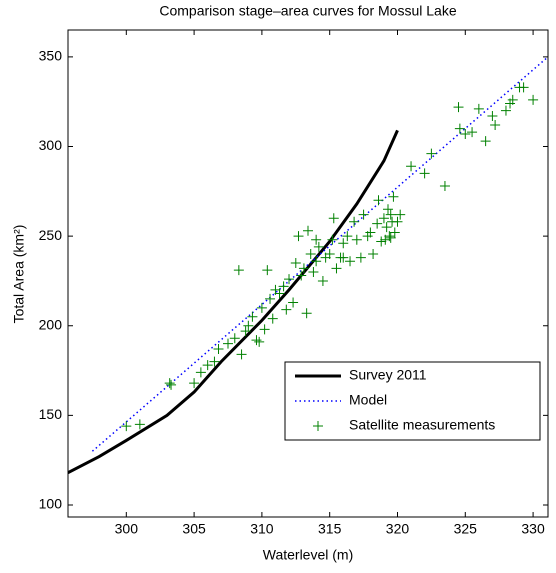 Image resolution: width=556 pixels, height=573 pixels. What do you see at coordinates (51, 235) in the screenshot?
I see `y-tick-label: 250` at bounding box center [51, 235].